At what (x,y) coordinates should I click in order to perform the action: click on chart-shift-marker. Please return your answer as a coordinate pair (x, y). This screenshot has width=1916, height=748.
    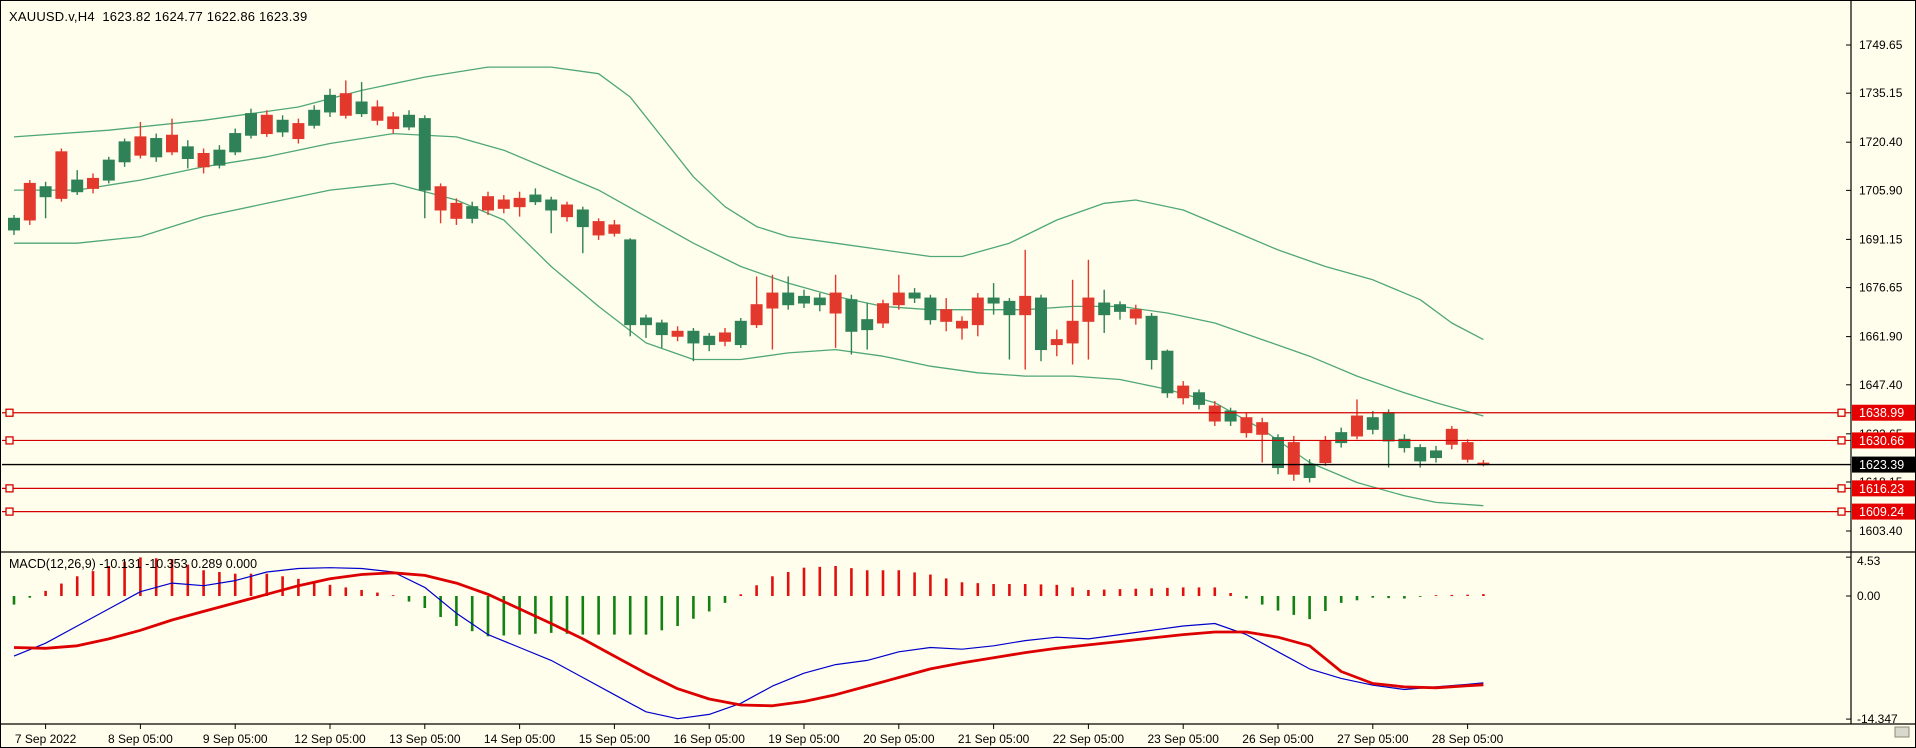
    Looking at the image, I should click on (1902, 732).